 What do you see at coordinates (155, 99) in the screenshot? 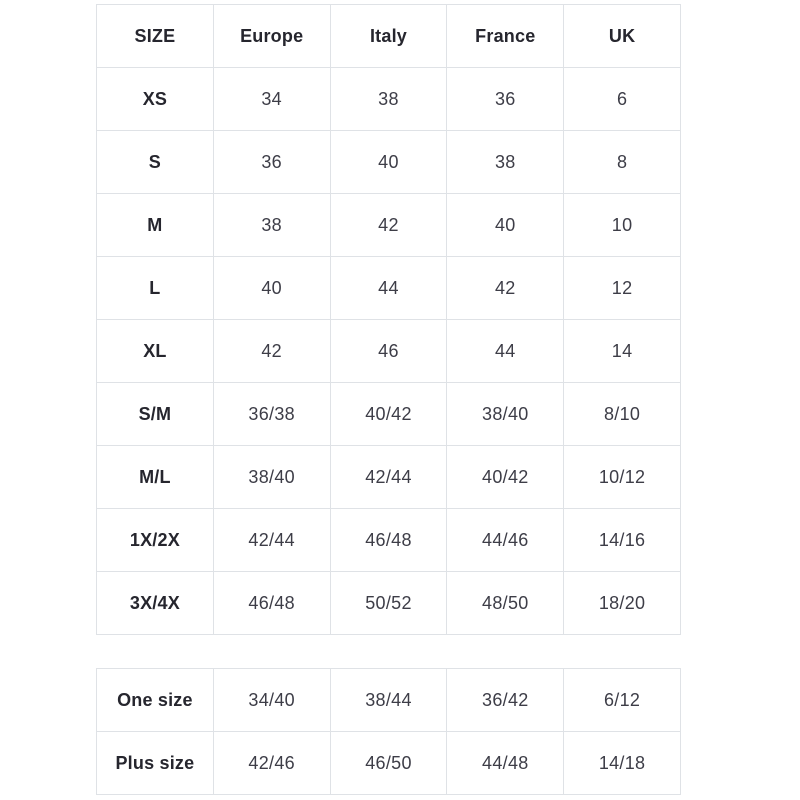
I see `row-label: XS` at bounding box center [155, 99].